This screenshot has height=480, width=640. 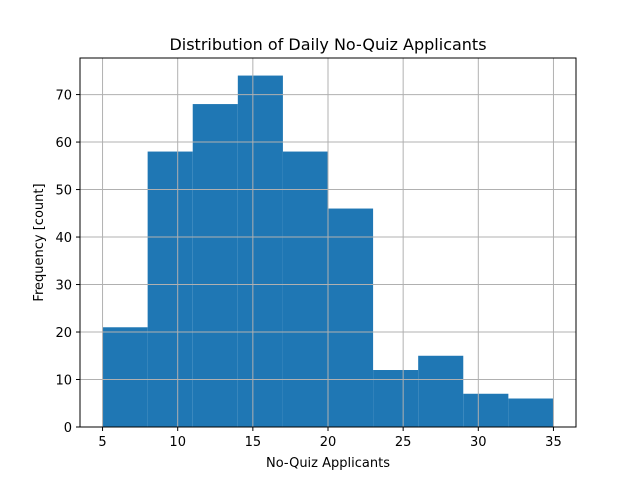 I want to click on y-tick-label: 50, so click(x=63, y=191).